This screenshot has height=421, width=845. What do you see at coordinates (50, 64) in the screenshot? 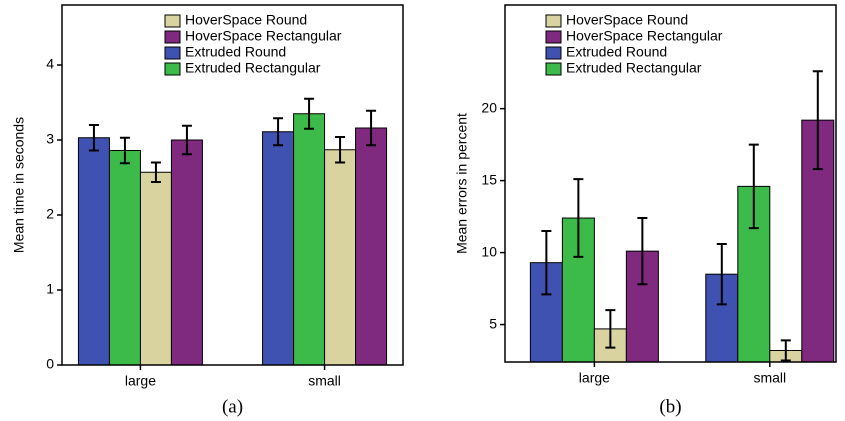
I see `y-tick-label: 4` at bounding box center [50, 64].